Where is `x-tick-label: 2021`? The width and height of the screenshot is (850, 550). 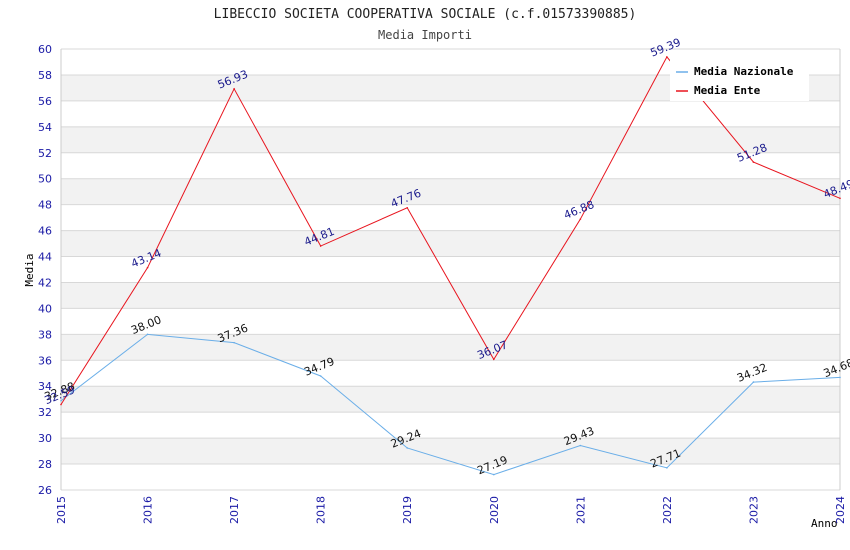 x-tick-label: 2021 is located at coordinates (580, 510).